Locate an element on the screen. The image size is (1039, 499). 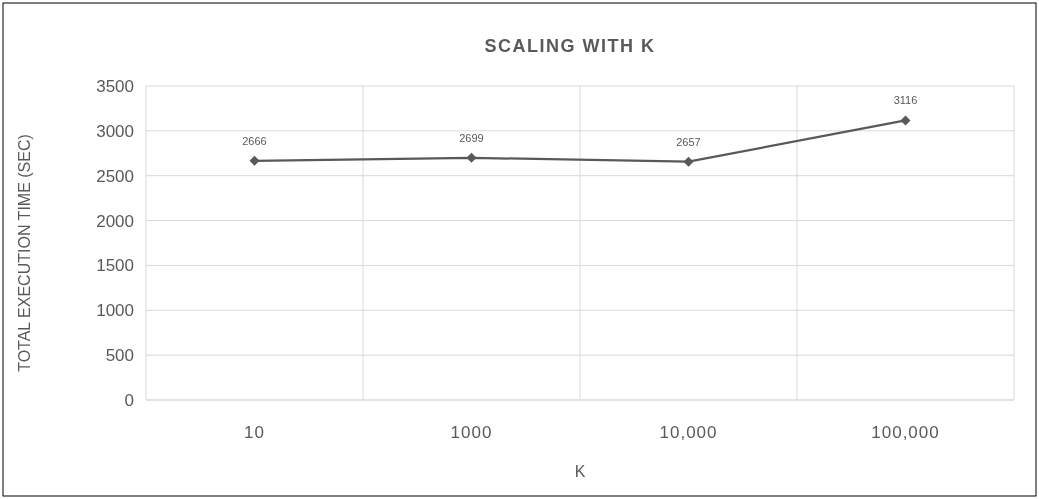
y-tick-label: 500 is located at coordinates (119, 356).